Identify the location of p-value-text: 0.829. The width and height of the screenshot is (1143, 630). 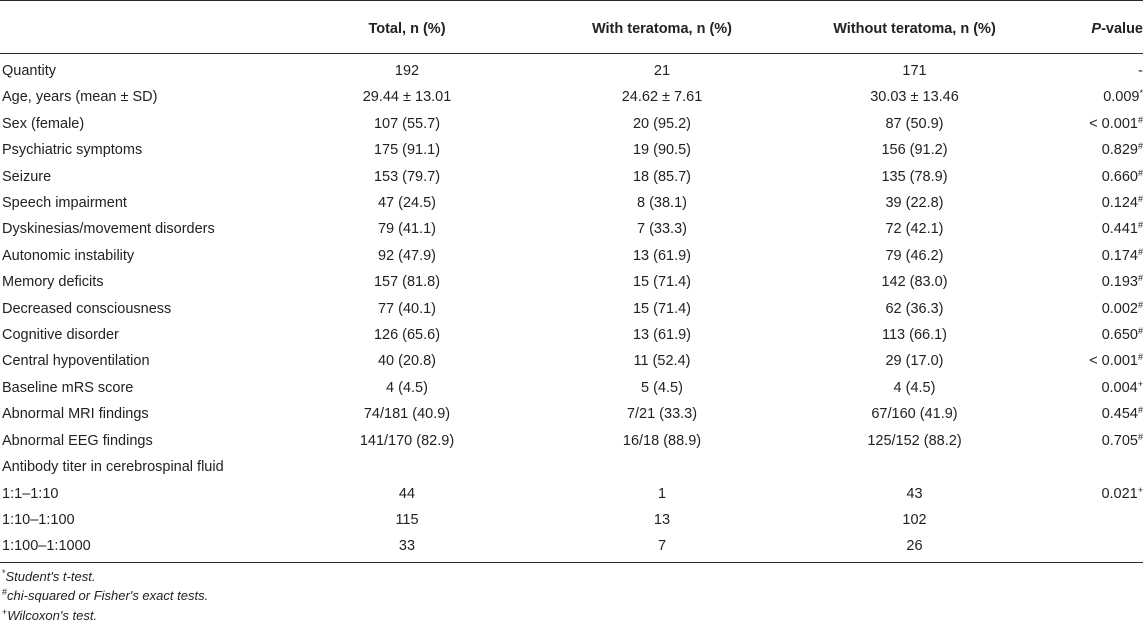
(1119, 150).